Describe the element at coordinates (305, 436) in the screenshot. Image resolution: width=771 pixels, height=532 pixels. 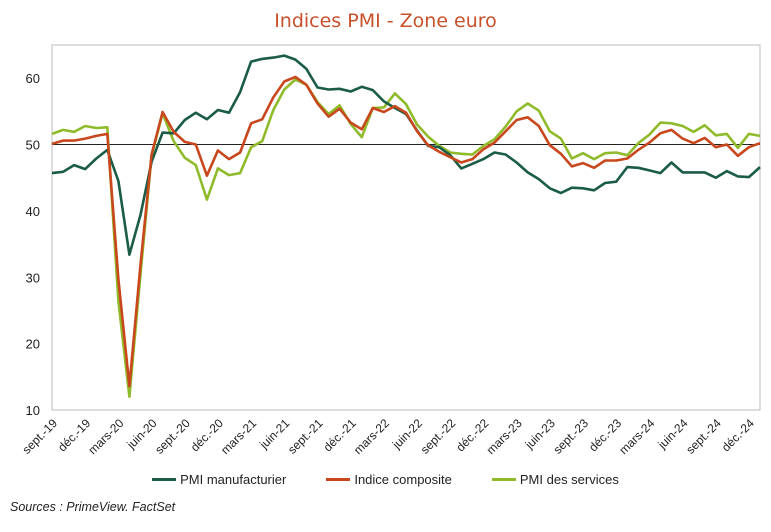
I see `x-tick-label: sept.-21` at that location.